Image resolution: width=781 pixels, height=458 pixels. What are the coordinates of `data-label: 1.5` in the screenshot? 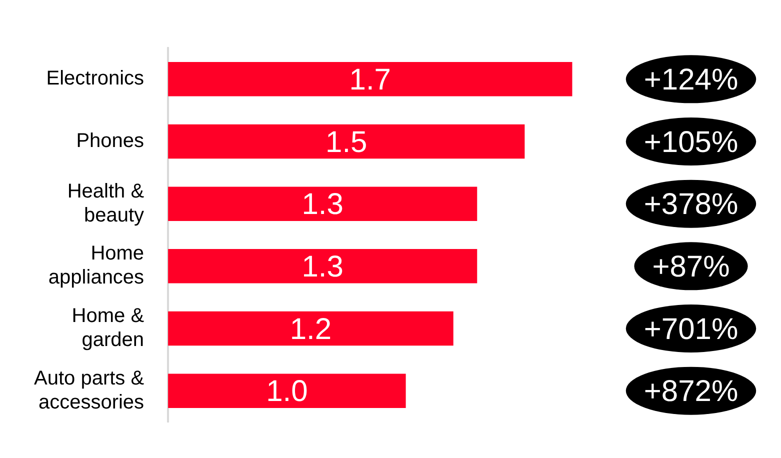 It's located at (347, 142).